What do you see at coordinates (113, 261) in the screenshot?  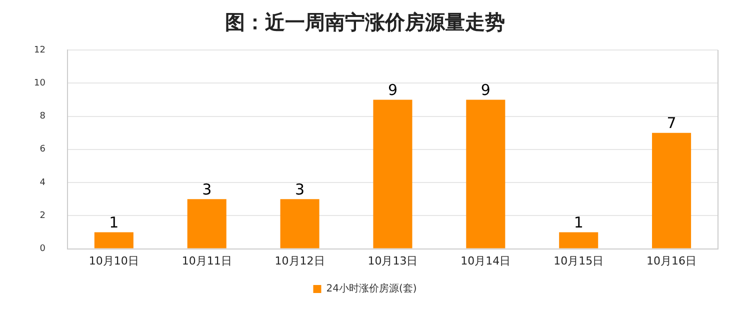 I see `x-tick-label: 10月10日` at bounding box center [113, 261].